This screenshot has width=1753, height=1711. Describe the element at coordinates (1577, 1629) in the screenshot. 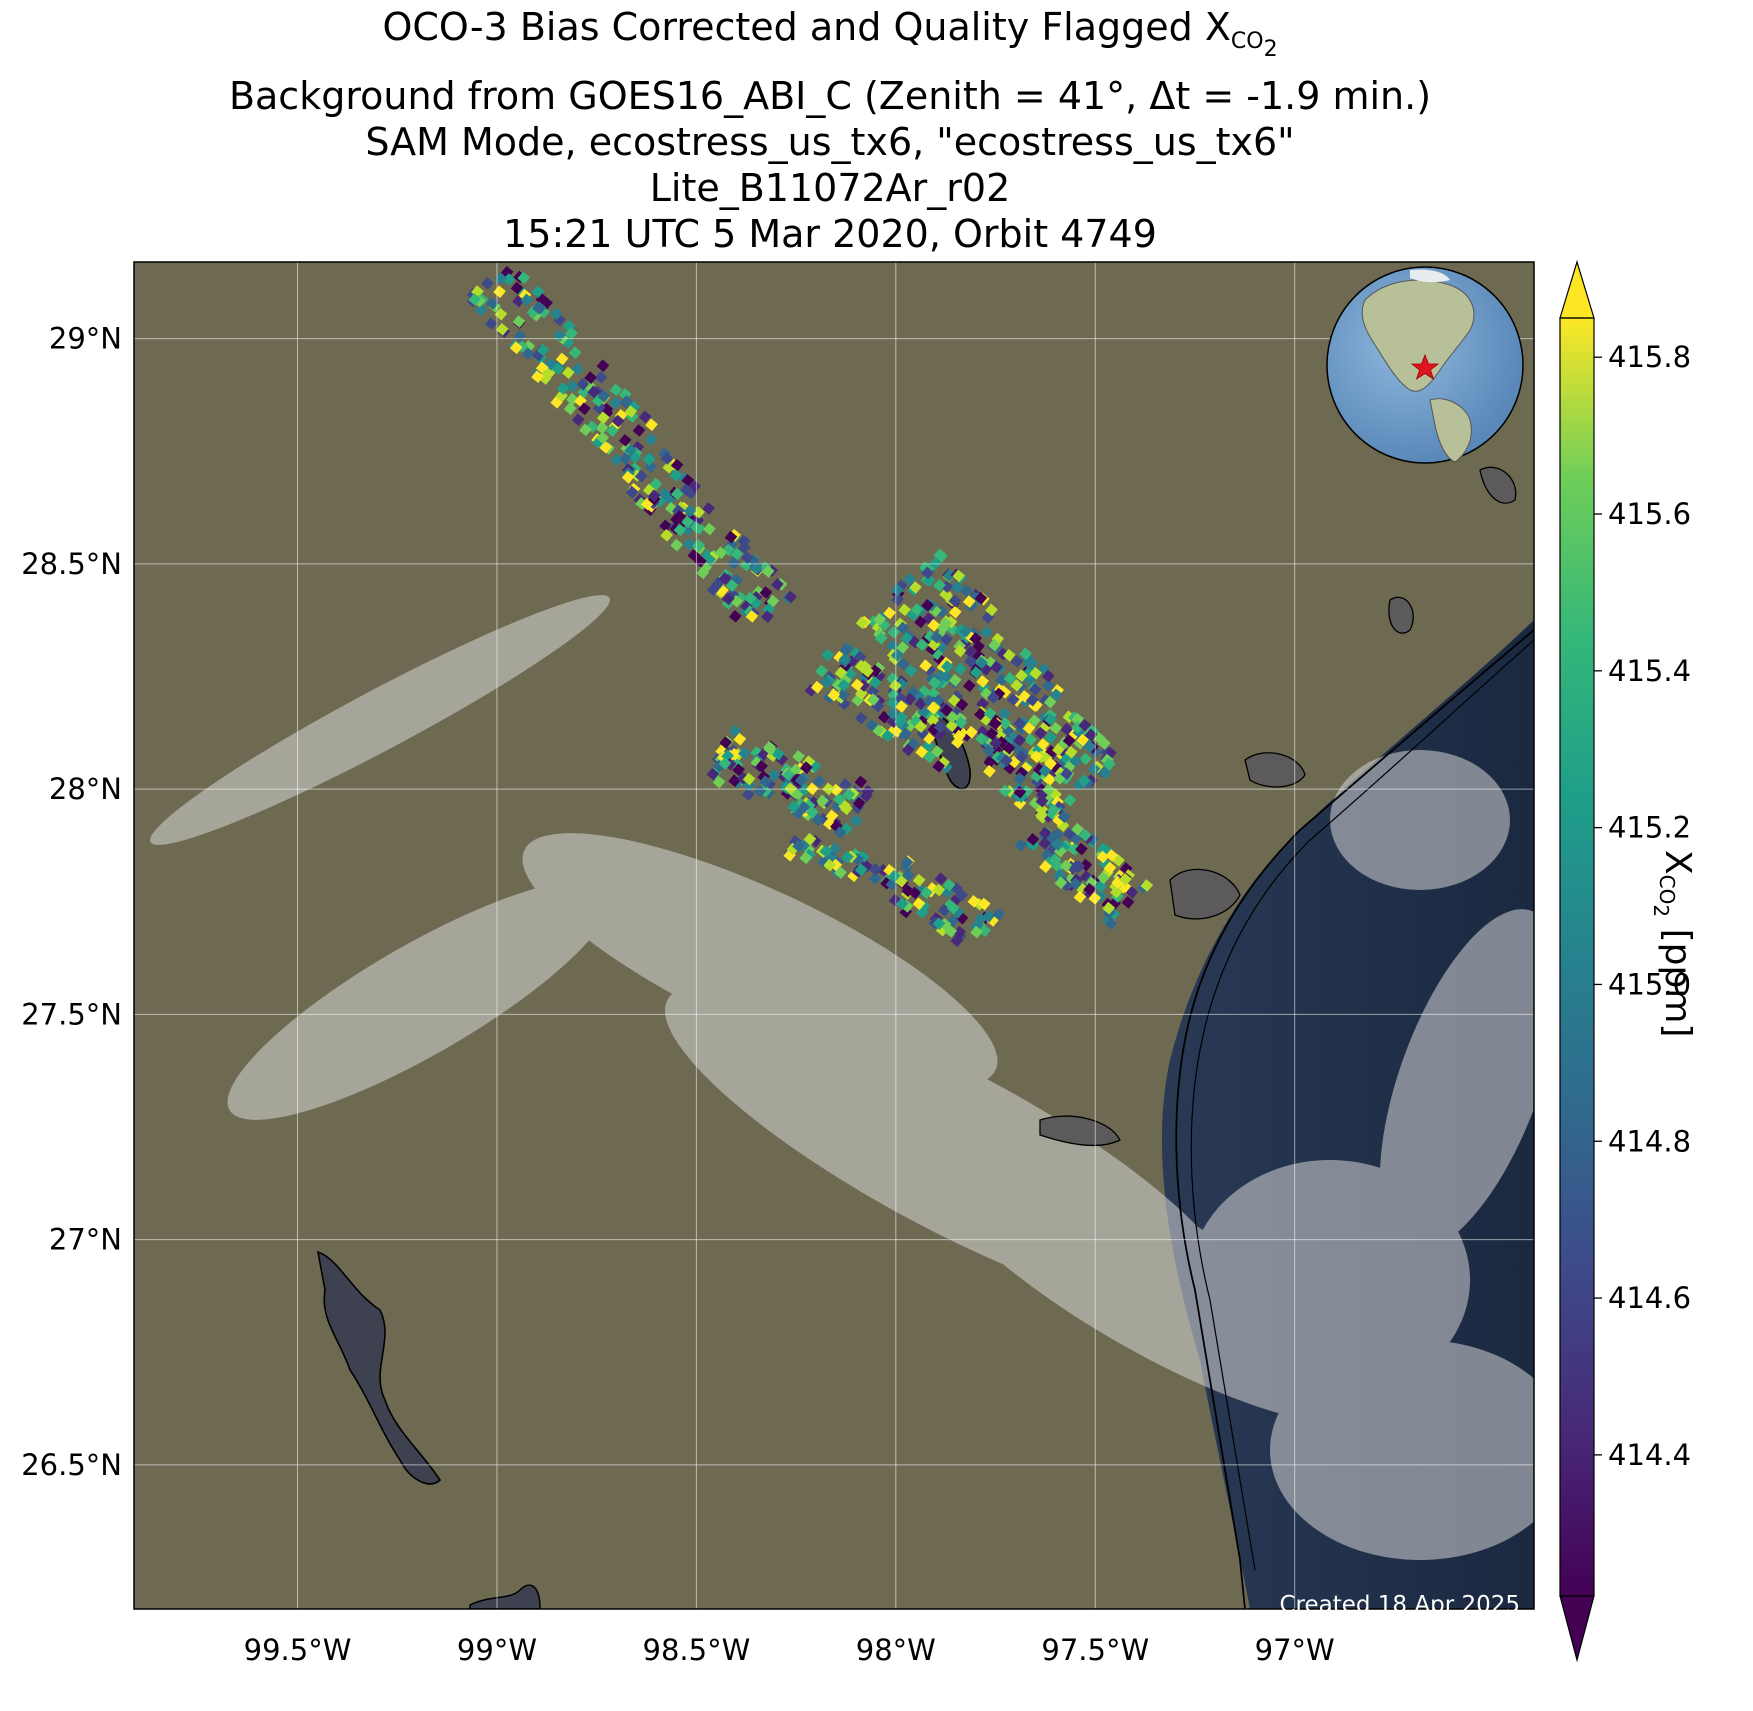

I see `colorbar-min-extend` at that location.